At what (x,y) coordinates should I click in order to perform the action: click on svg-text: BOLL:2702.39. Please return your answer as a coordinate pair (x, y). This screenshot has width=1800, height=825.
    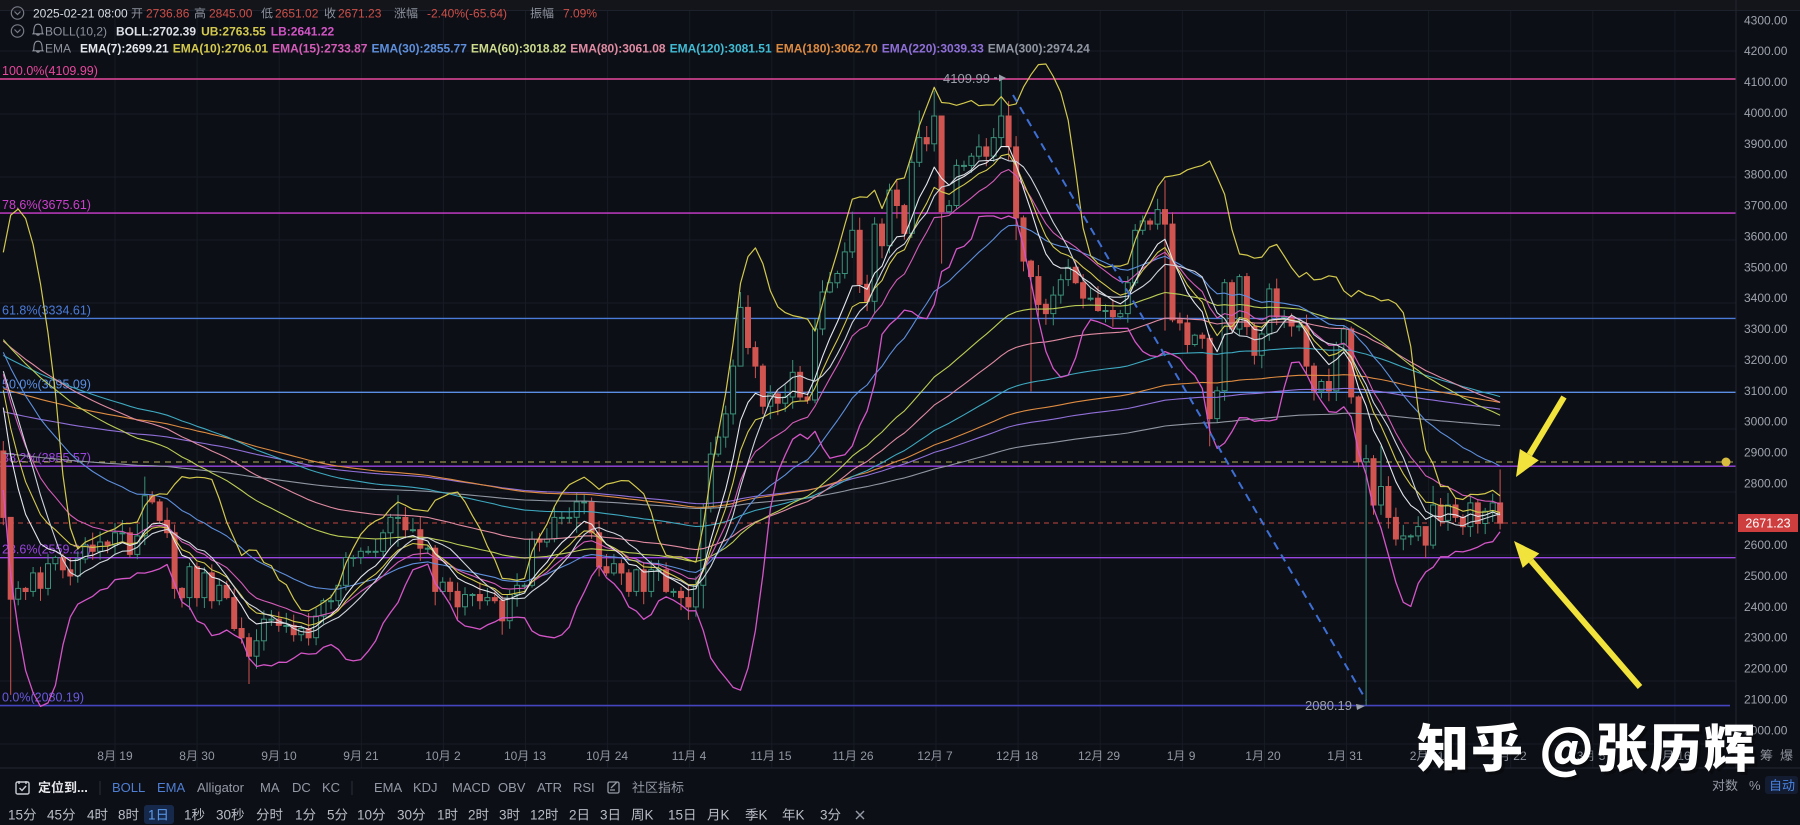
    Looking at the image, I should click on (156, 32).